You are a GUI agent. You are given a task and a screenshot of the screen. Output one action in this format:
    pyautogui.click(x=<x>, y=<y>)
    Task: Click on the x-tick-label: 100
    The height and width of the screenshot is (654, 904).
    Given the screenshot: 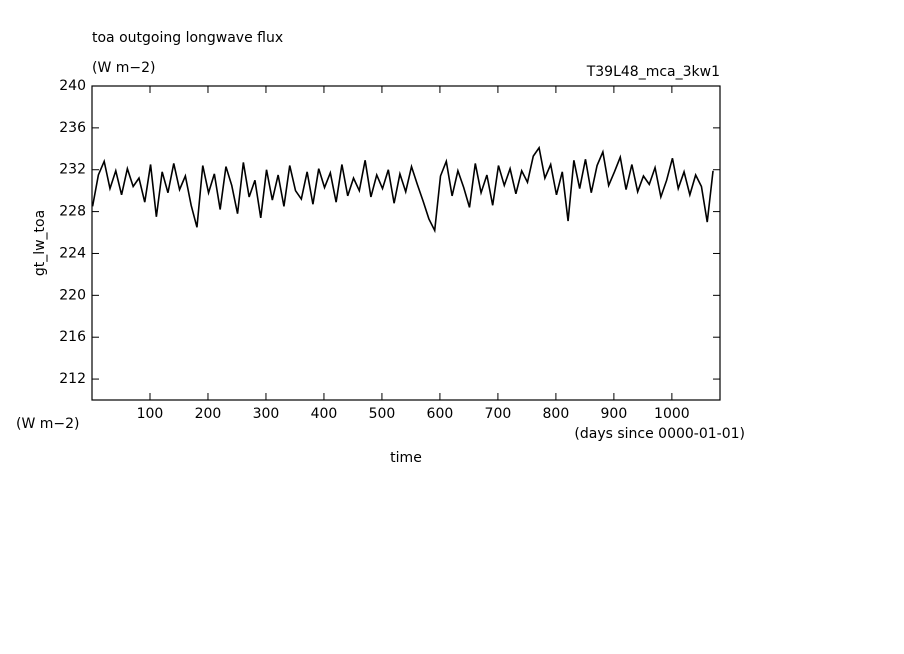 What is the action you would take?
    pyautogui.click(x=150, y=414)
    